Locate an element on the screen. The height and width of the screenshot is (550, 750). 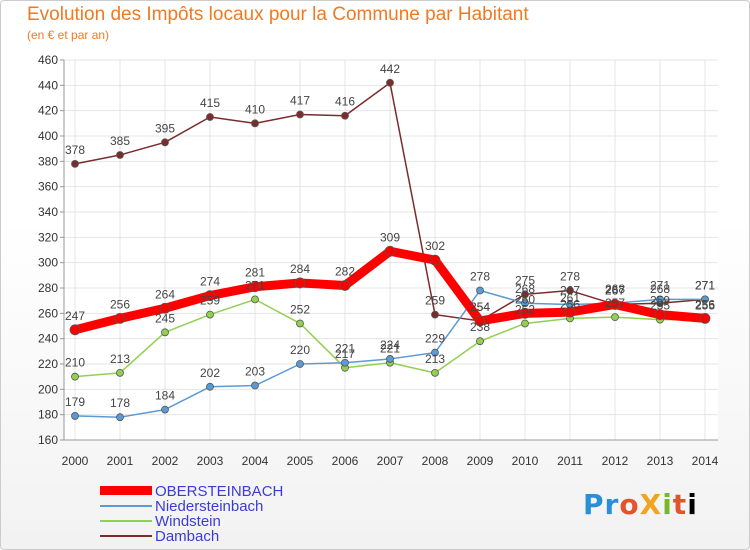
data-label-niedersteinbach: 267 is located at coordinates (570, 290).